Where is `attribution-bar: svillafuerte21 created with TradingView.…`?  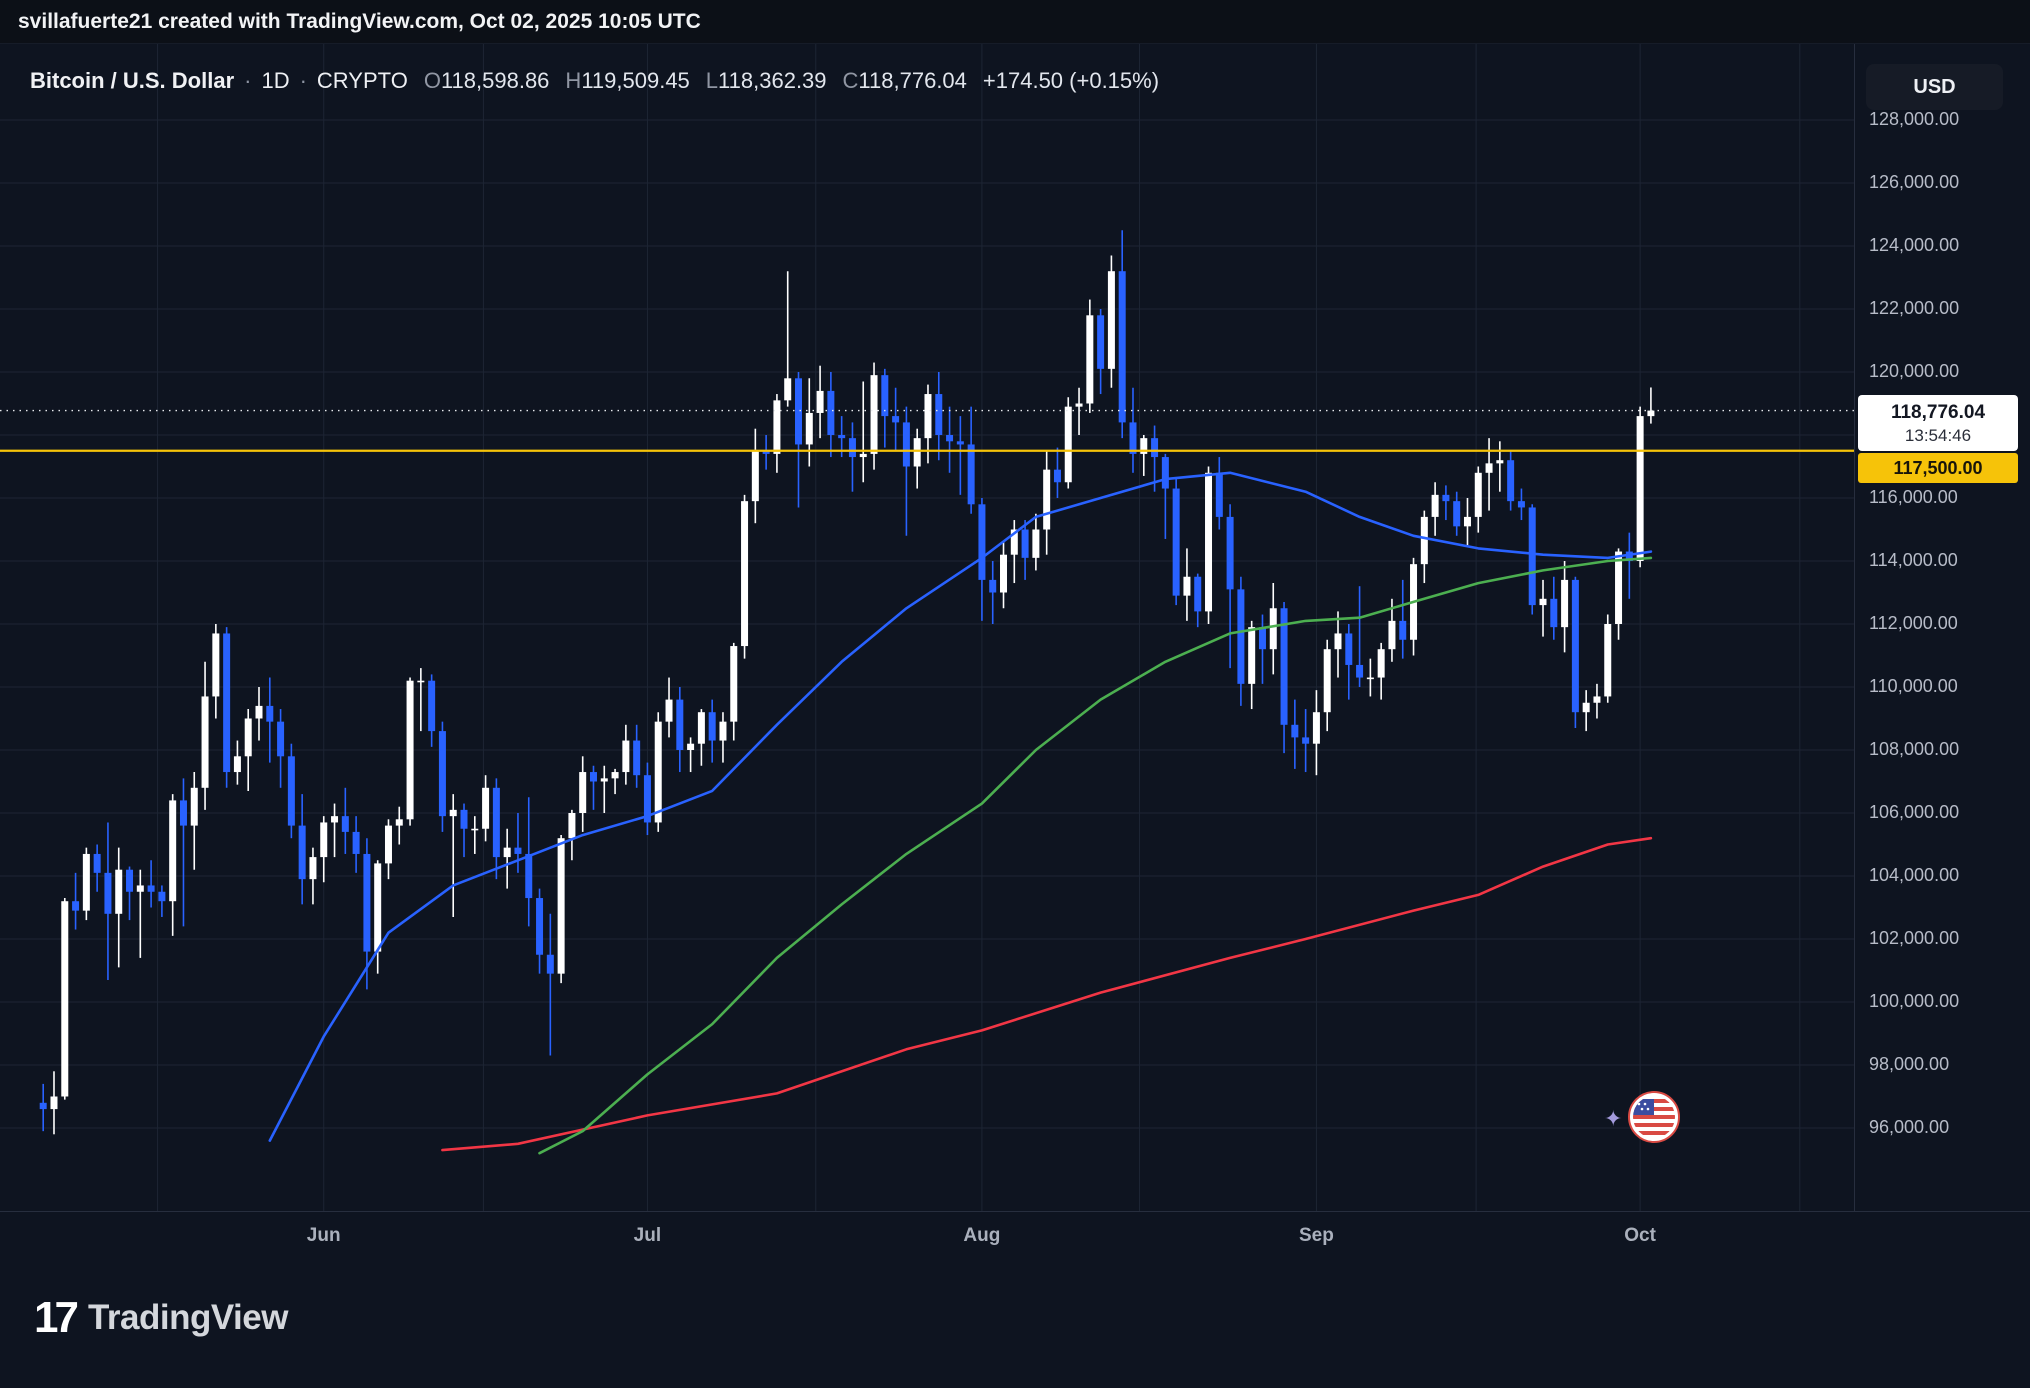 attribution-bar: svillafuerte21 created with TradingView.… is located at coordinates (1015, 22).